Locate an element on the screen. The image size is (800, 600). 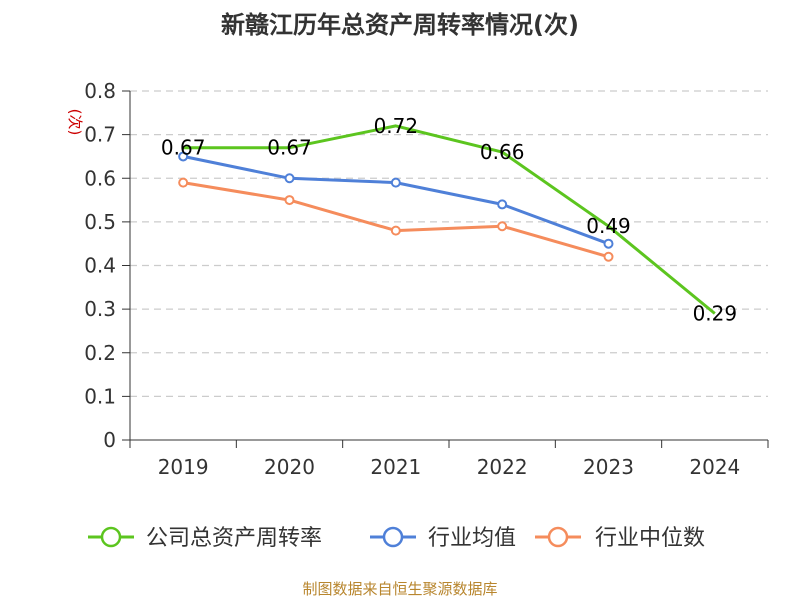
y-tick-label: 0.6 is located at coordinates (100, 178).